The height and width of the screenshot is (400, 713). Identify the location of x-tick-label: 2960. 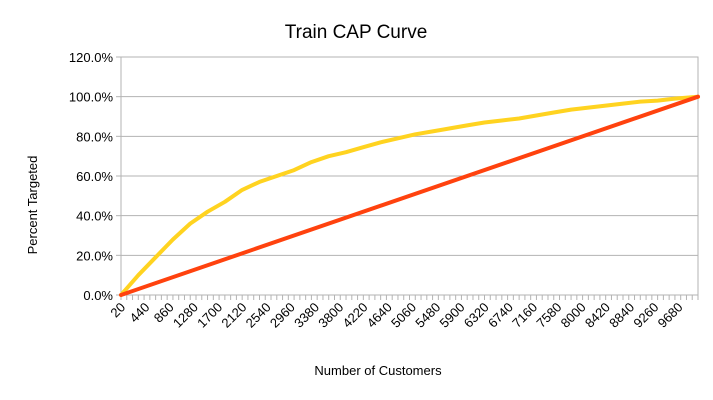
(282, 315).